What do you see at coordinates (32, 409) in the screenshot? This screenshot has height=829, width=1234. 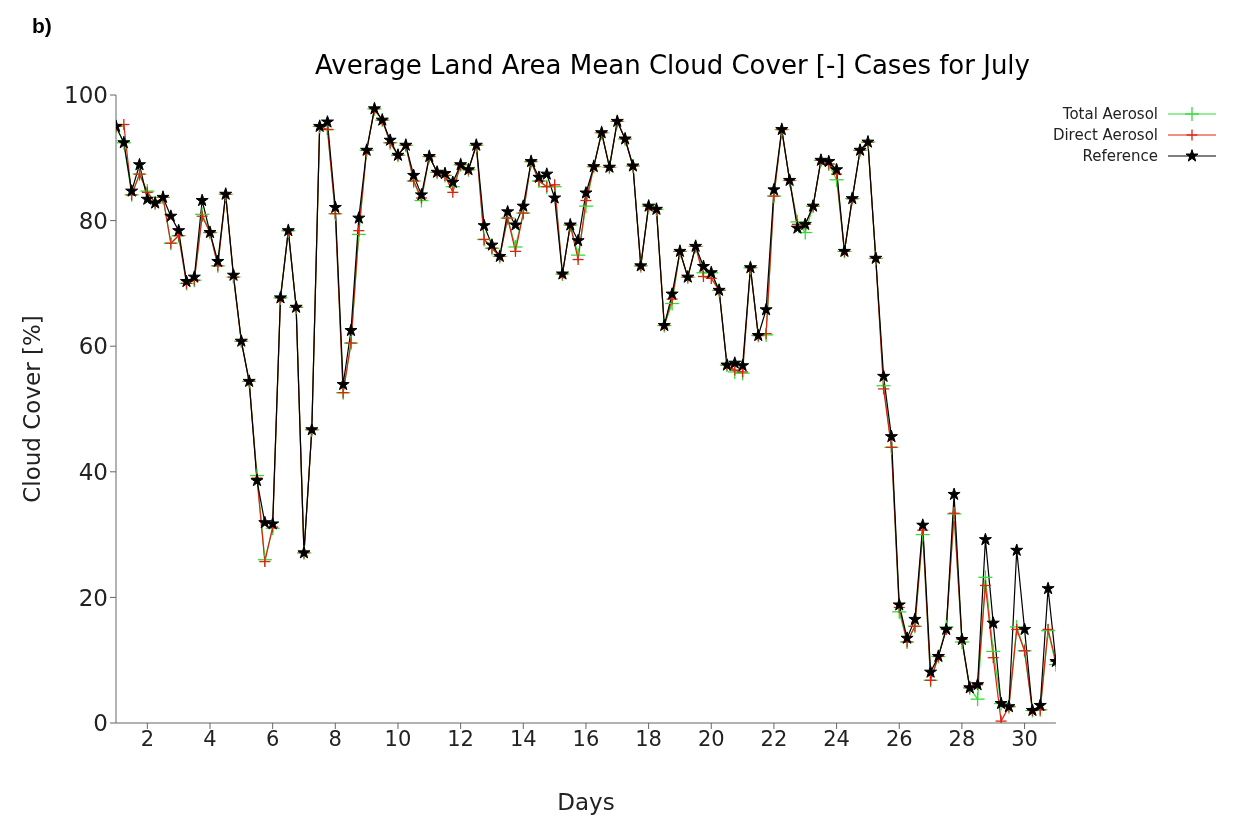 I see `y-axis-title: Cloud Cover [%]` at bounding box center [32, 409].